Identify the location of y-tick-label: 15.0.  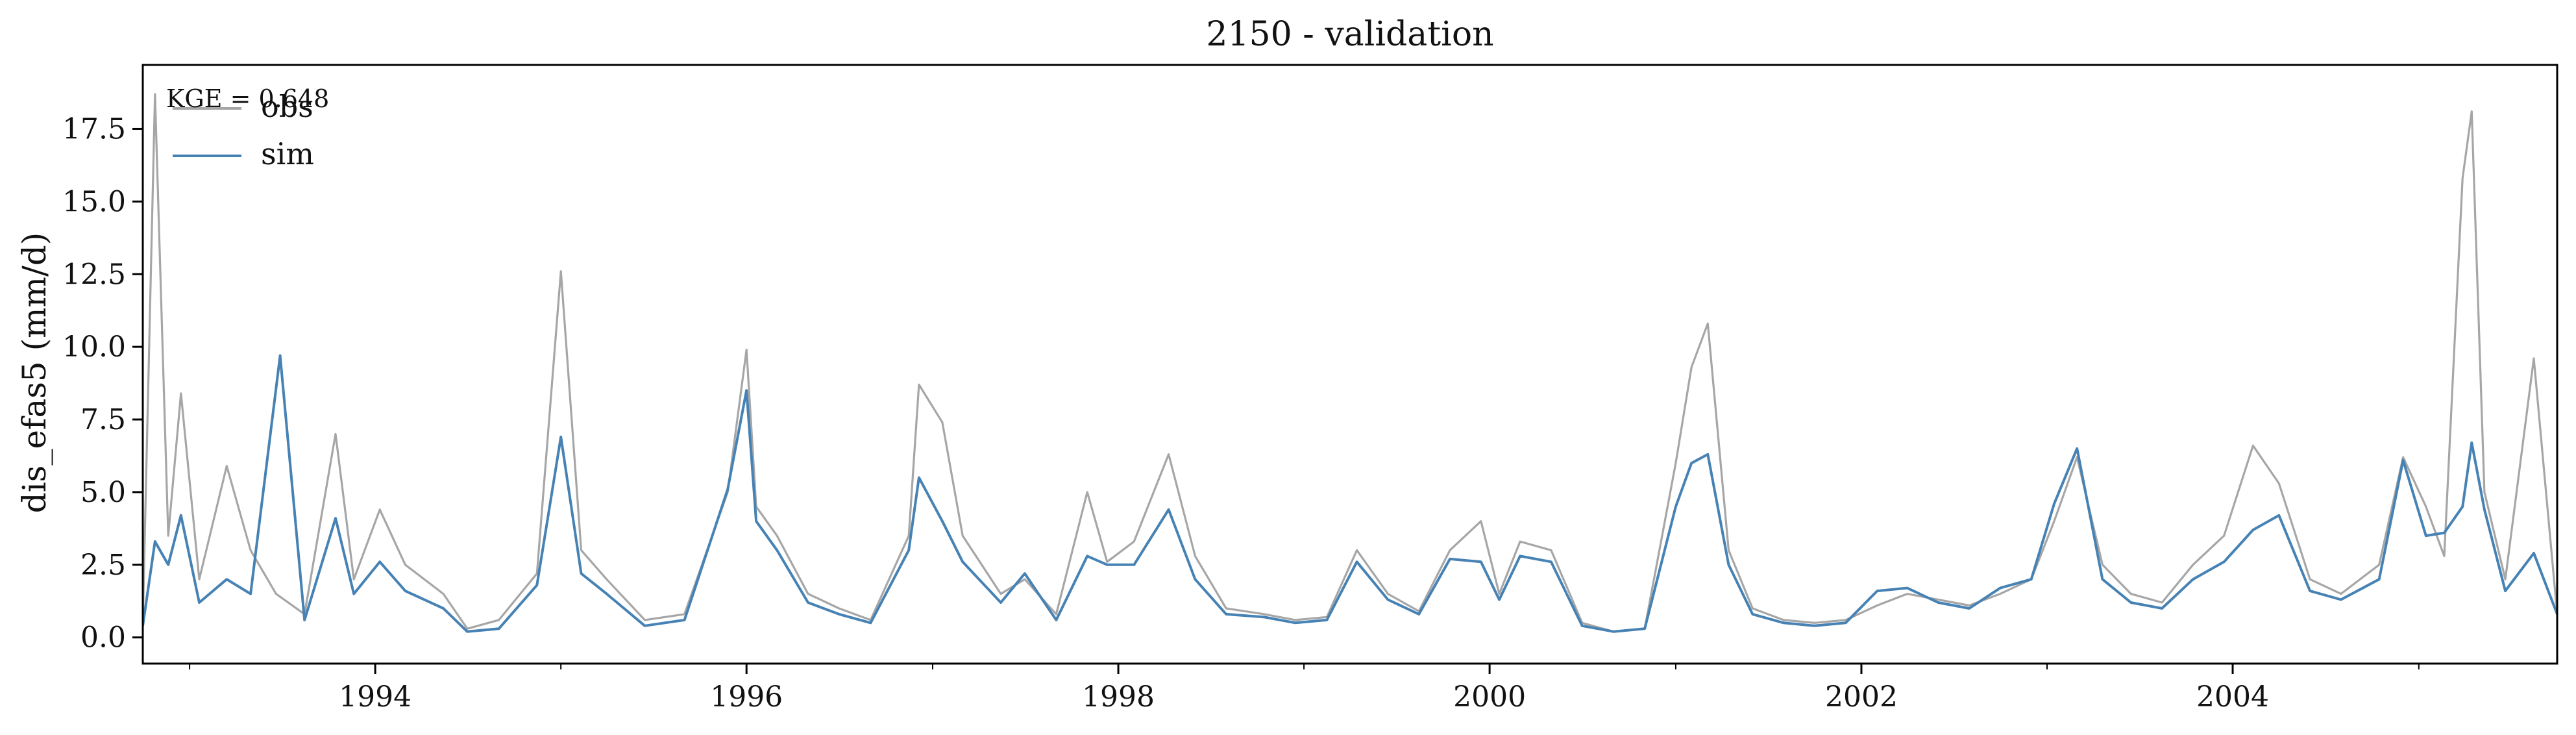
(94, 201).